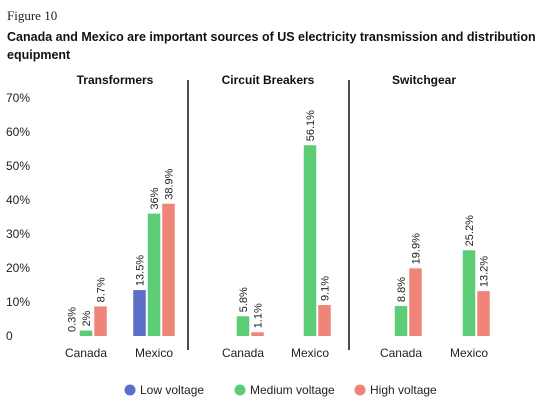 The width and height of the screenshot is (550, 405). I want to click on data-label: 38.9%, so click(170, 183).